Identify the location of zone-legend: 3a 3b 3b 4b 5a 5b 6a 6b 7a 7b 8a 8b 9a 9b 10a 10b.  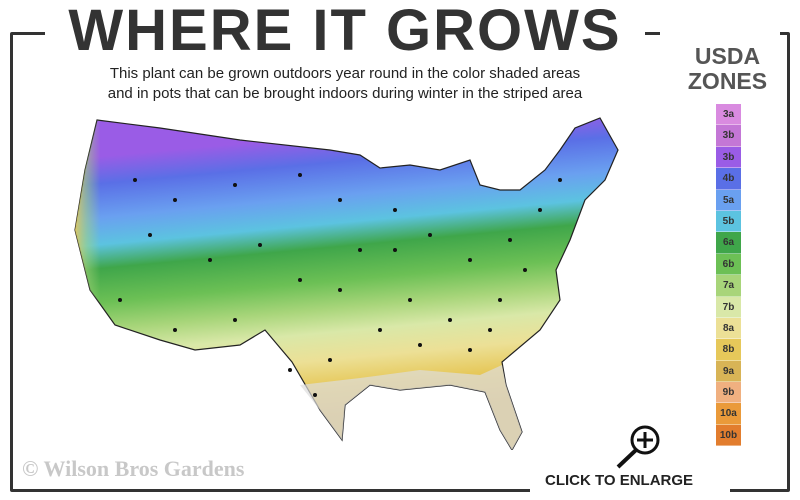
(728, 275).